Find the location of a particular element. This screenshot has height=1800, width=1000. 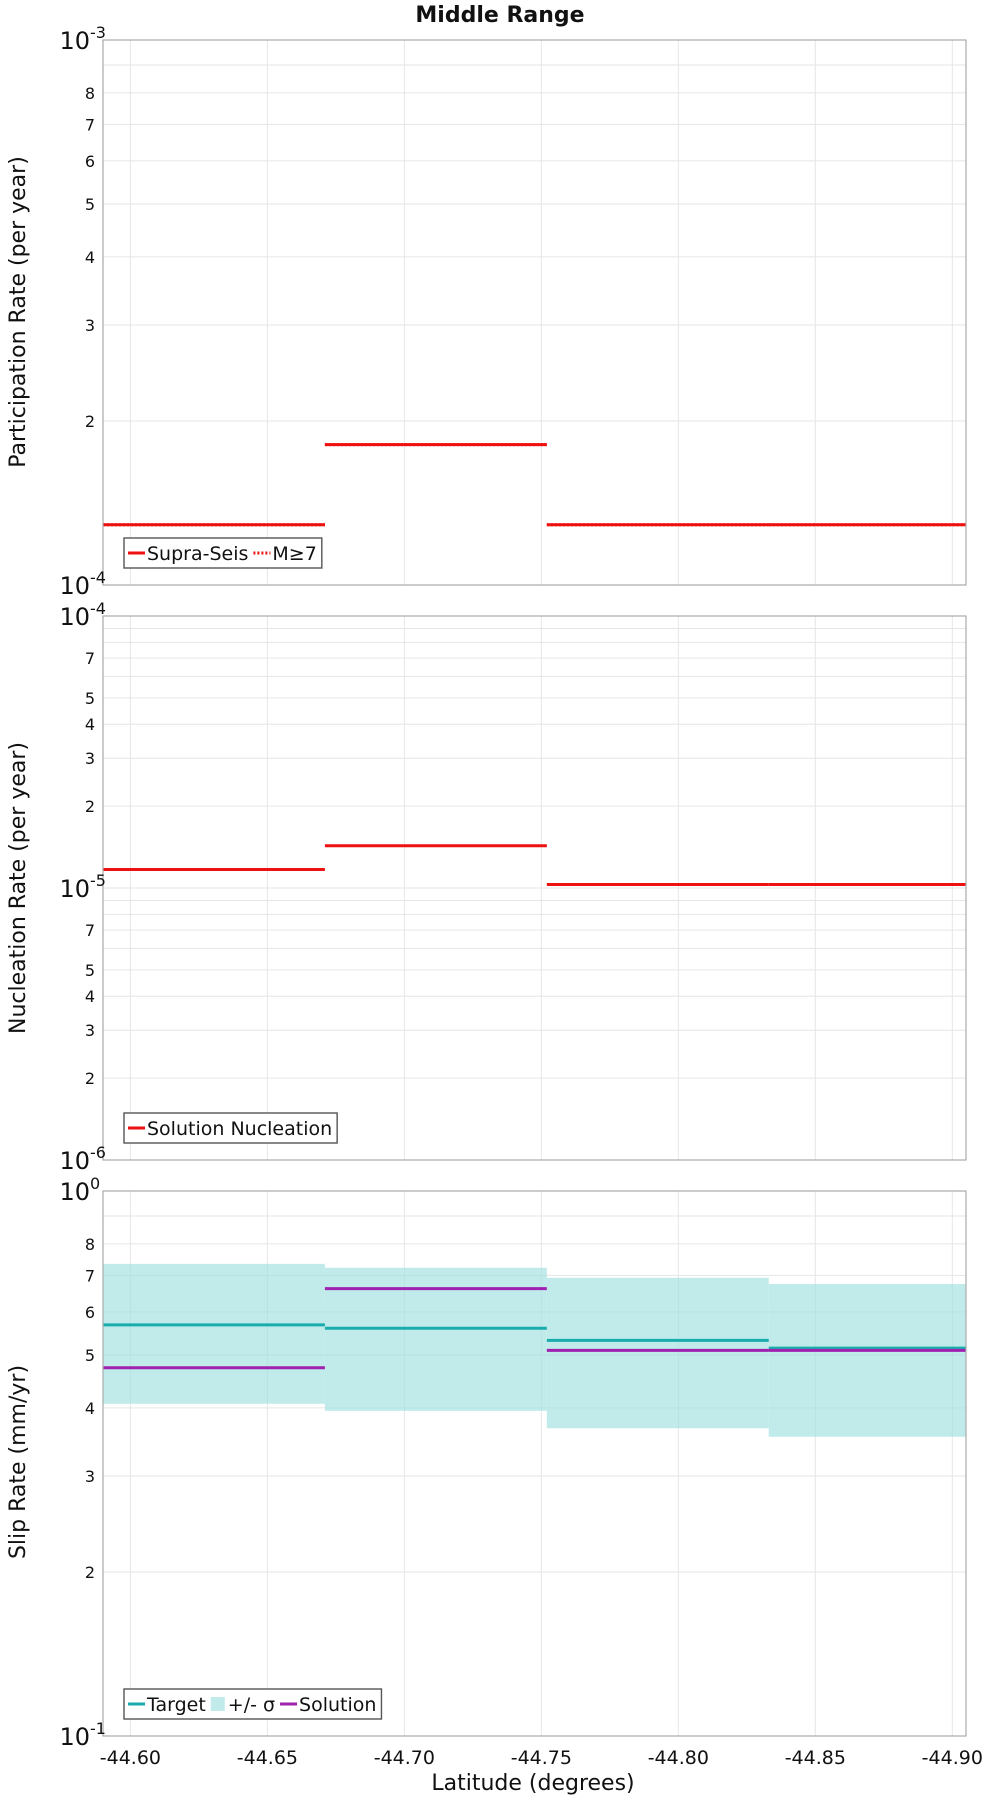

y-tick-exponent: -3 is located at coordinates (98, 32).